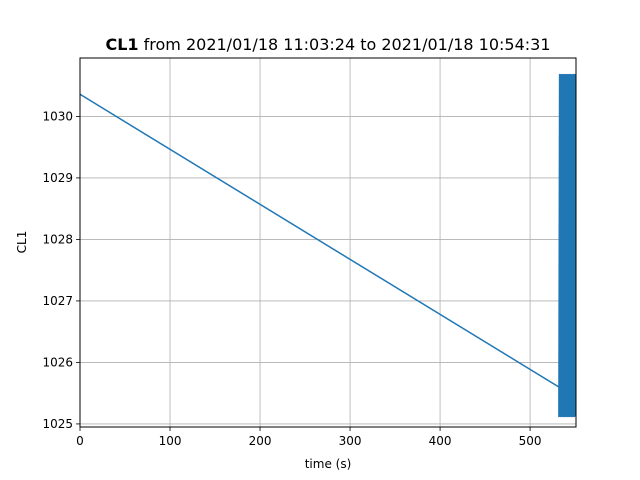 The image size is (640, 480). I want to click on x-tick-label: 500, so click(530, 441).